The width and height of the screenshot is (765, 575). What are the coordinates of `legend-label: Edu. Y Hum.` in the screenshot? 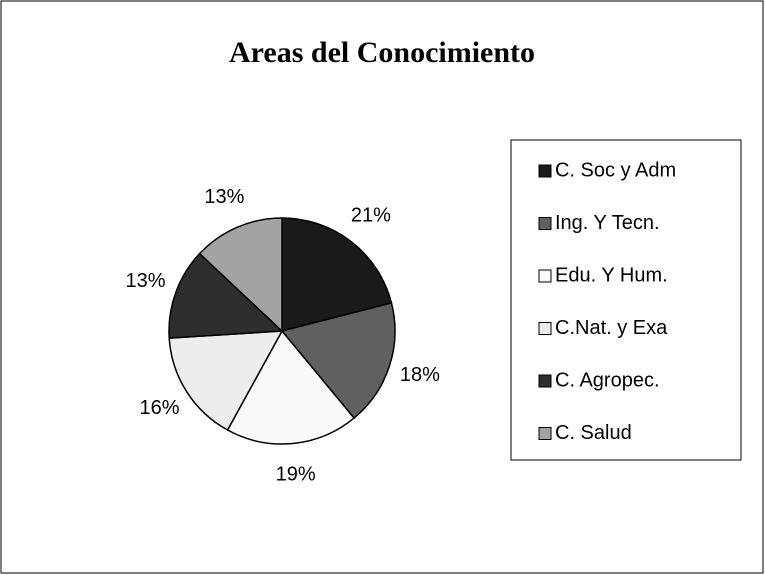 It's located at (611, 275).